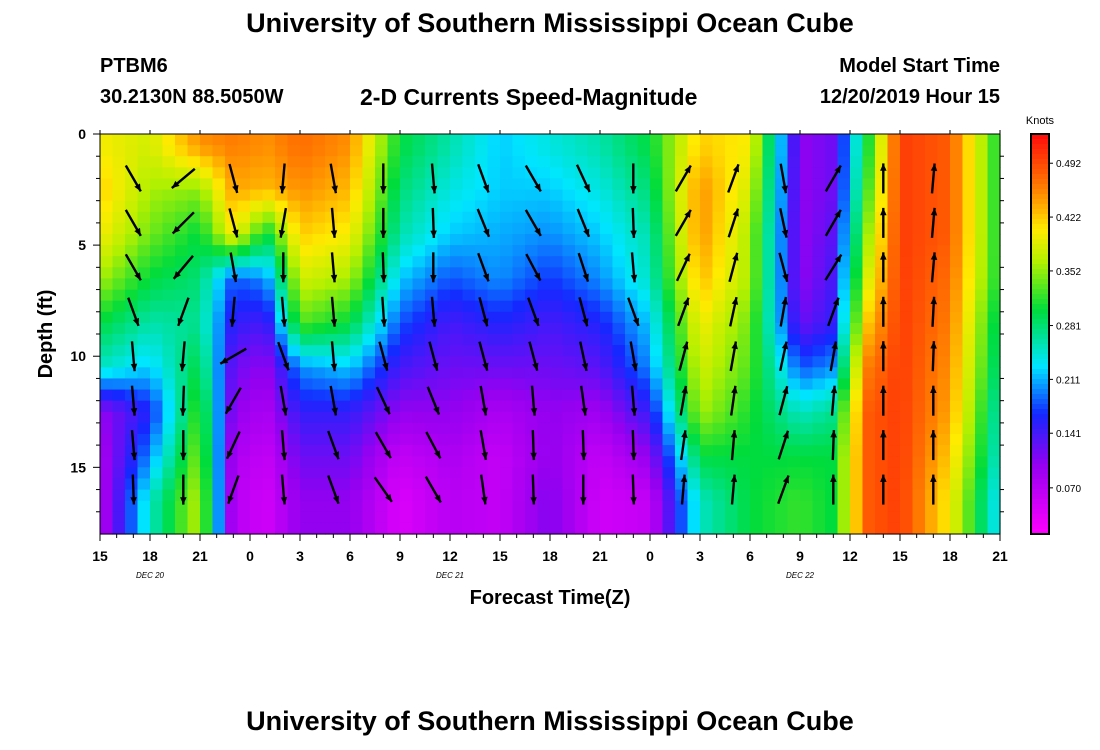  What do you see at coordinates (800, 556) in the screenshot?
I see `x-tick-label: 9` at bounding box center [800, 556].